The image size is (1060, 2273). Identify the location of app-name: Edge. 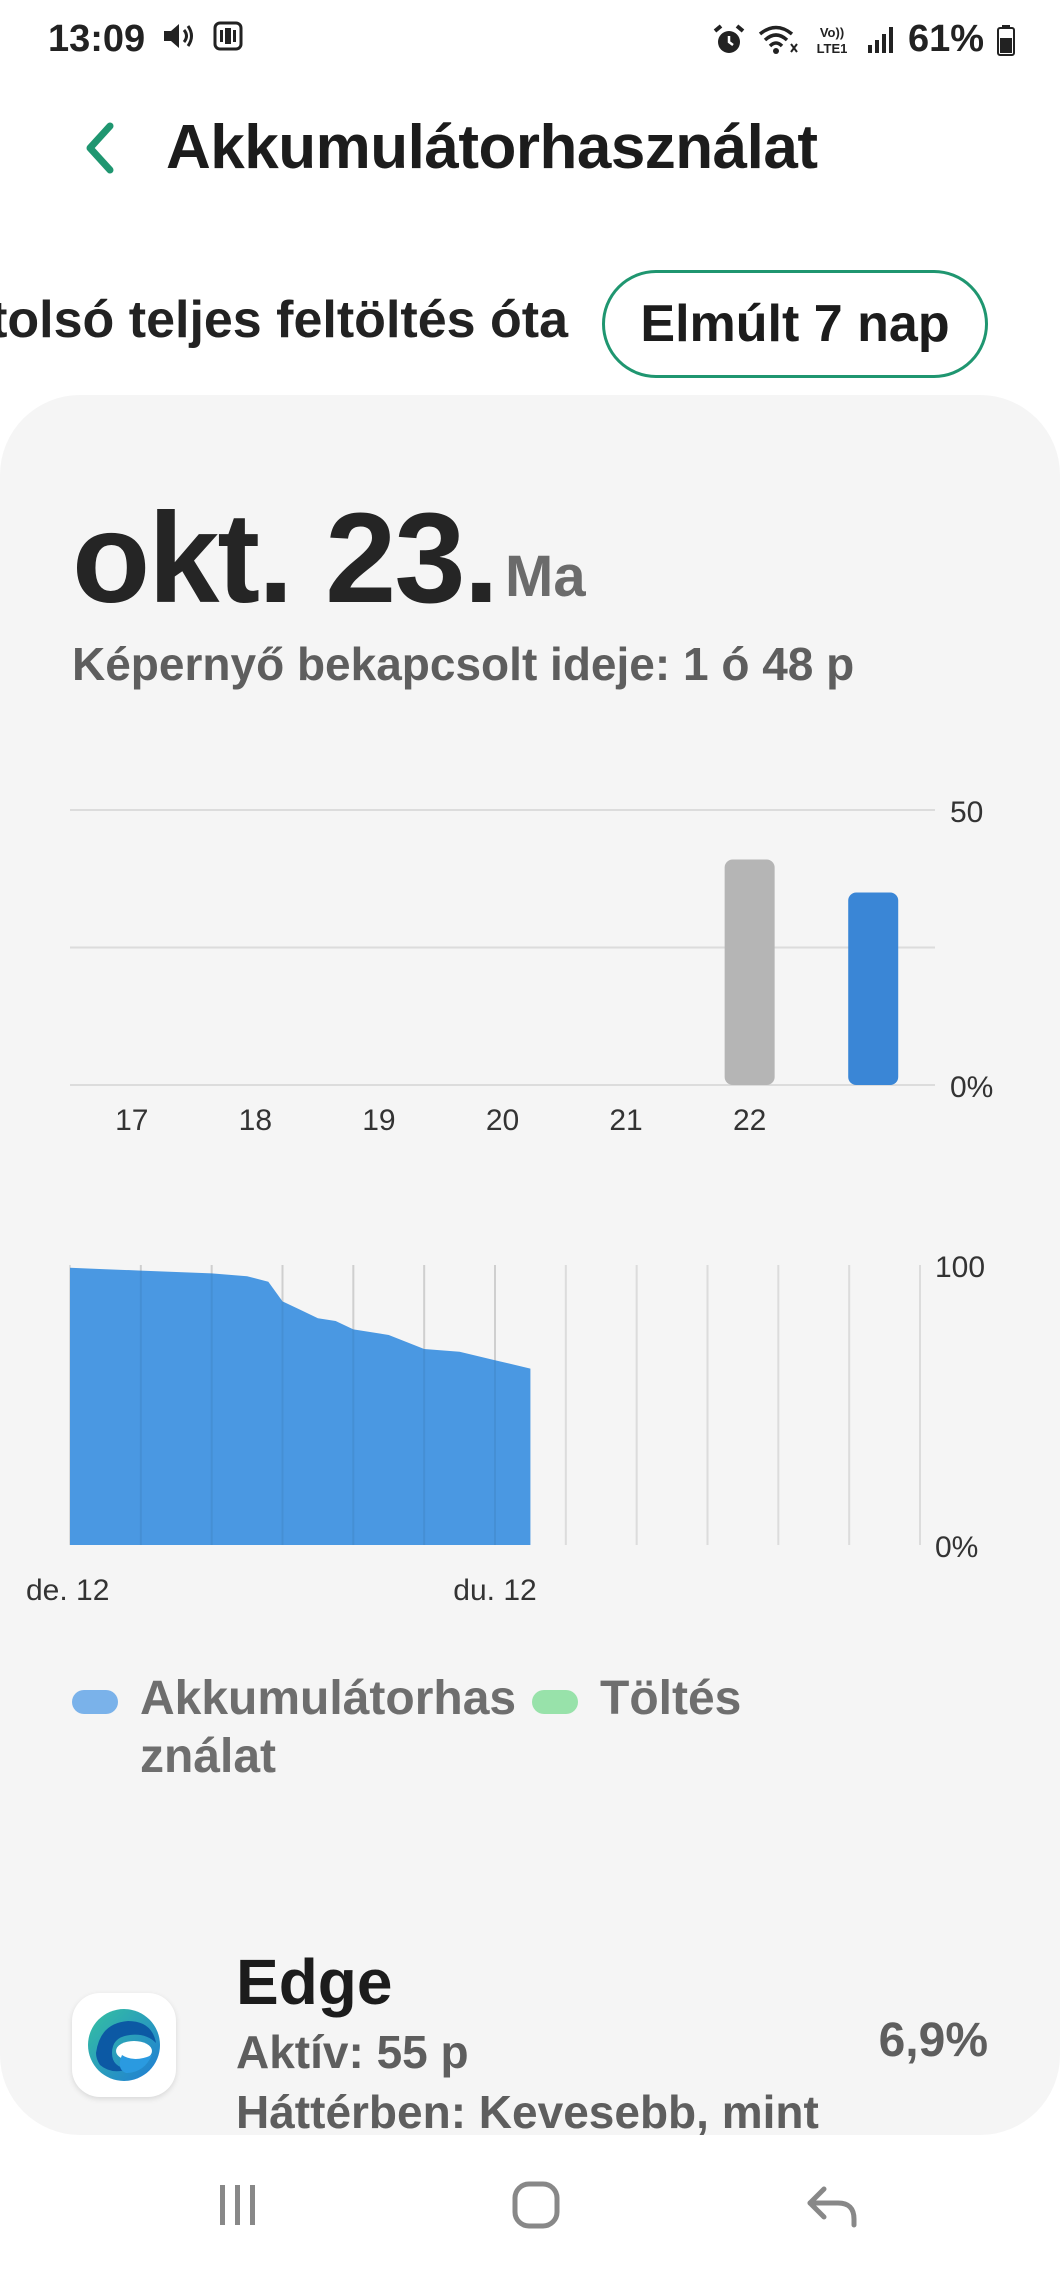
(314, 1982).